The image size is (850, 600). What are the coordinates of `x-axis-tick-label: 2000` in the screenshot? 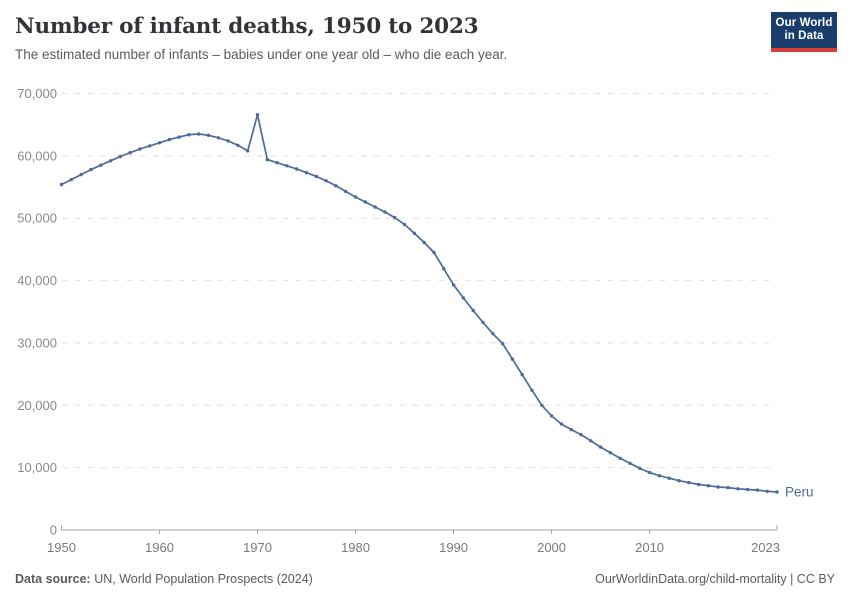 It's located at (551, 547).